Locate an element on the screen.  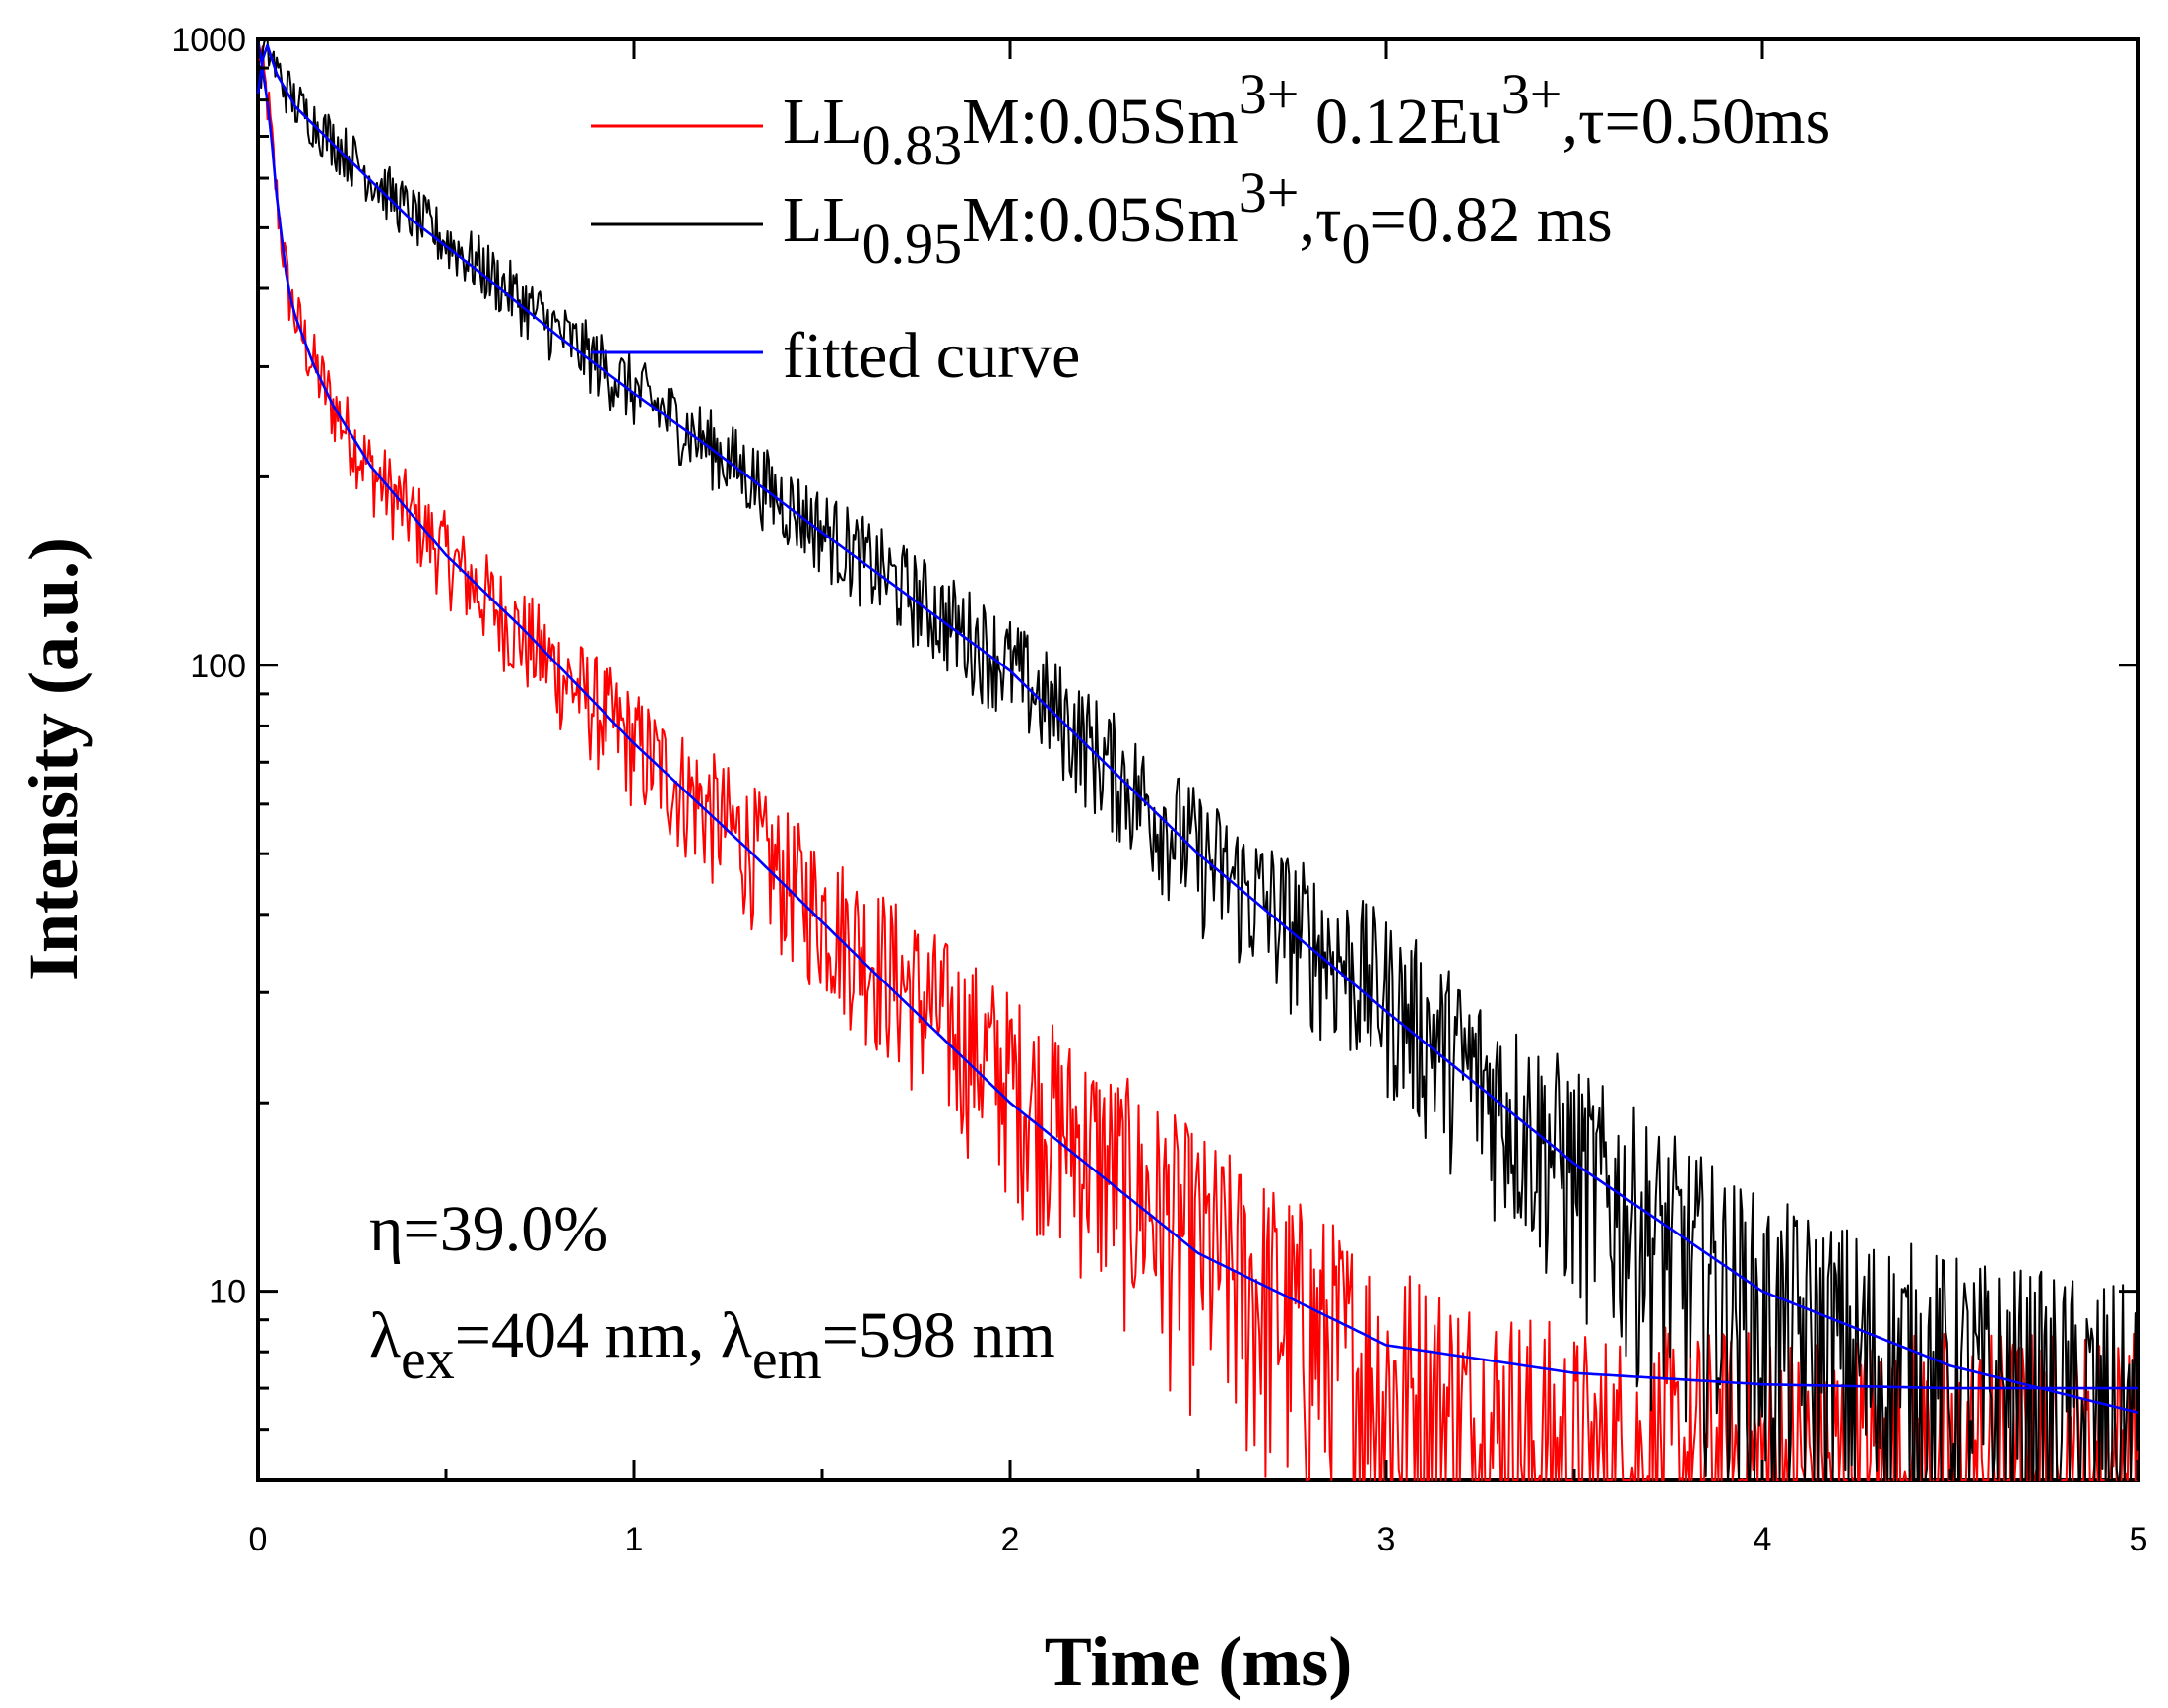
annotation-wavelengths: λex=404 nm, λem=598 nm is located at coordinates (712, 1345).